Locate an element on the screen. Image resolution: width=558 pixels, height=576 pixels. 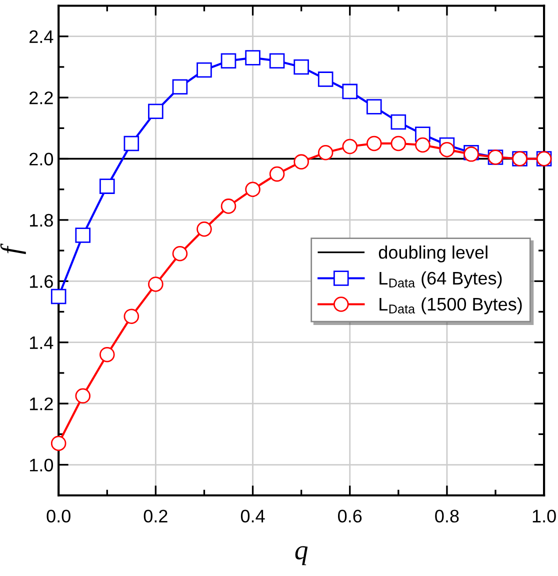
x-tick-label: 0.2 is located at coordinates (156, 516).